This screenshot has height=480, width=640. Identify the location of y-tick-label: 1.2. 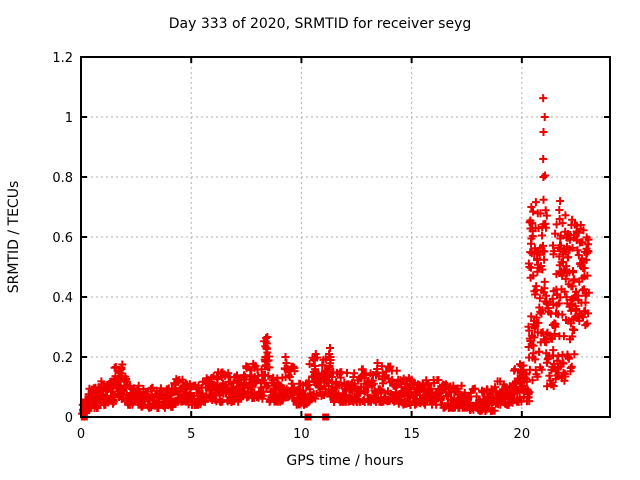
(62, 58).